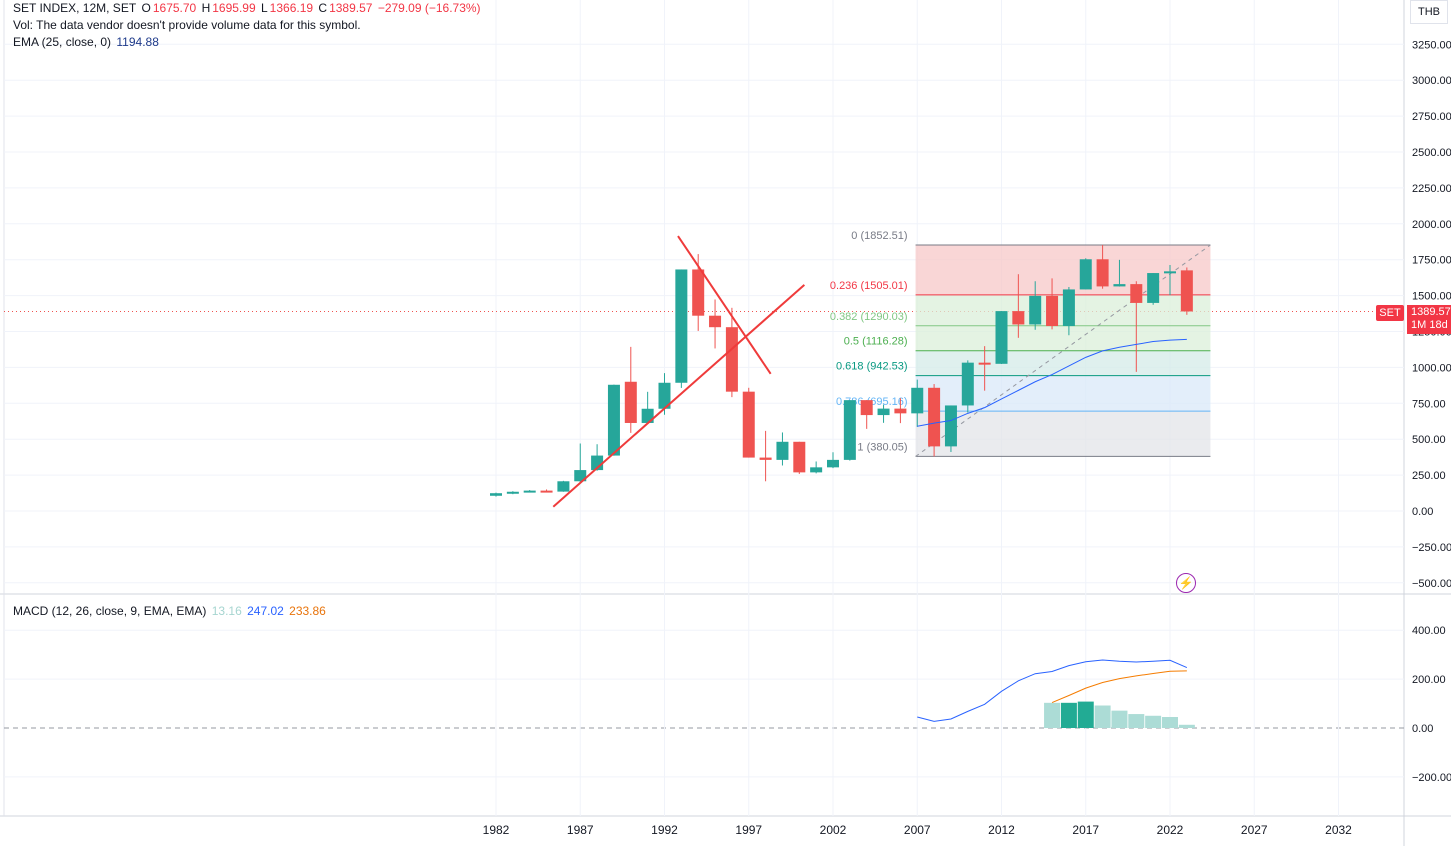 The image size is (1451, 846). Describe the element at coordinates (1429, 325) in the screenshot. I see `bar-countdown: 1M 18d` at that location.